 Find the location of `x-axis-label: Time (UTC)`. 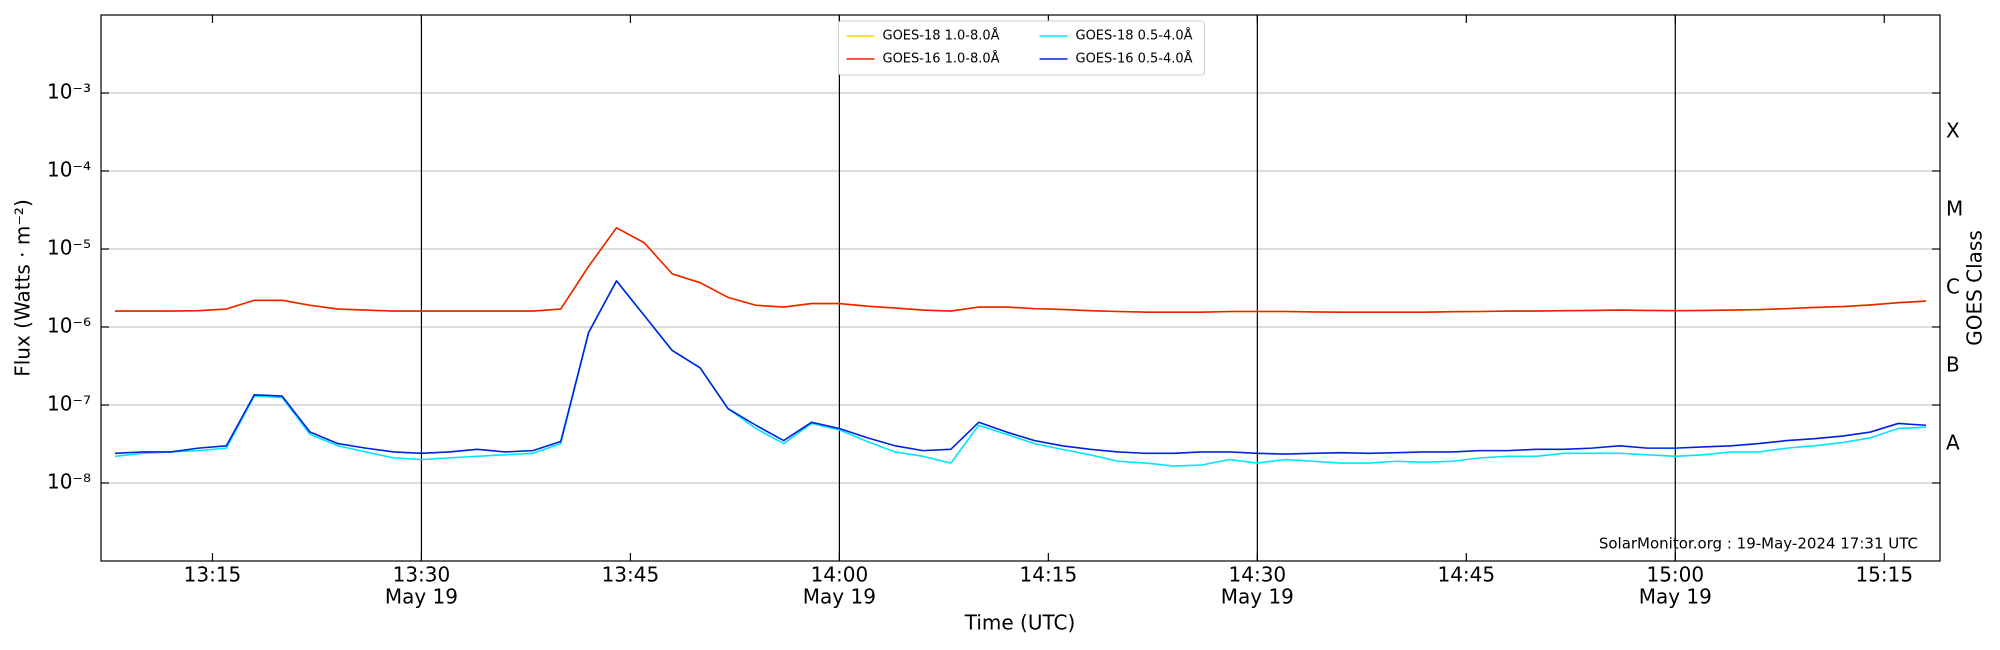

x-axis-label: Time (UTC) is located at coordinates (1020, 623).